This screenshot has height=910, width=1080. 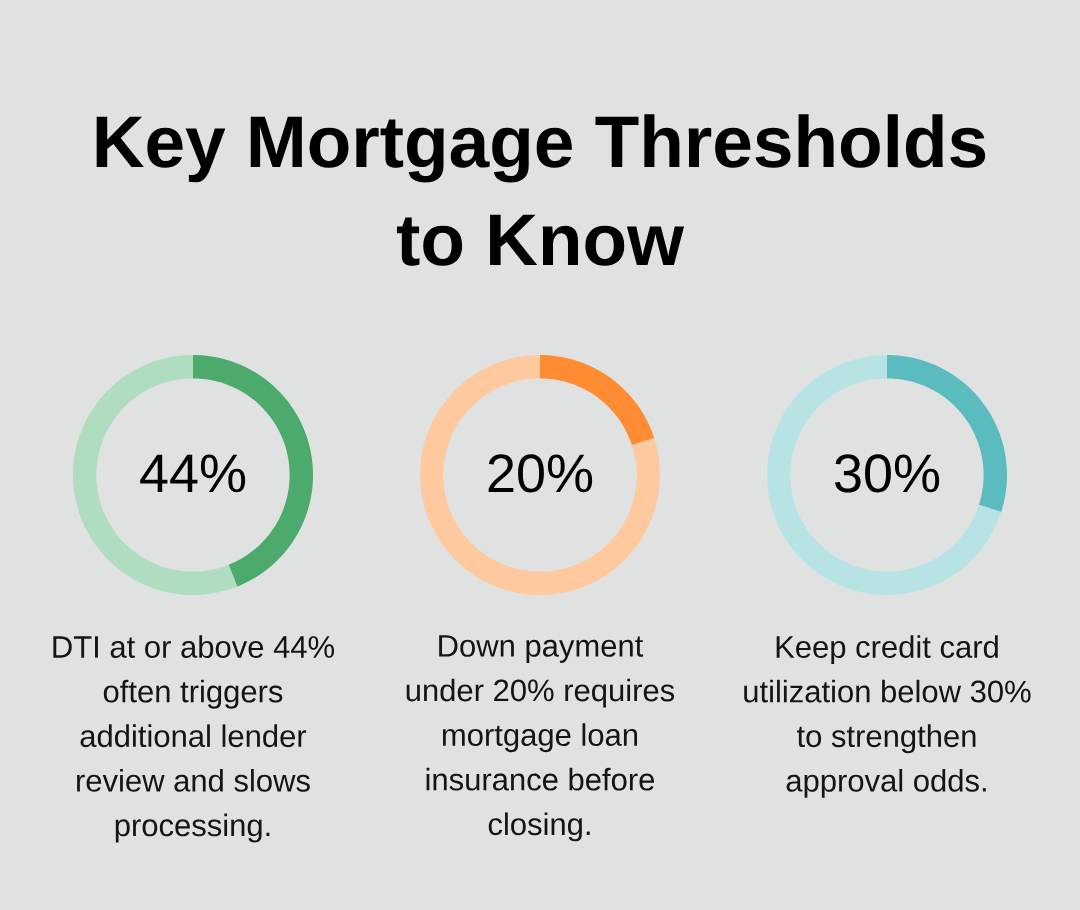 What do you see at coordinates (541, 190) in the screenshot?
I see `text: Key Mortgage Thresholds to Know` at bounding box center [541, 190].